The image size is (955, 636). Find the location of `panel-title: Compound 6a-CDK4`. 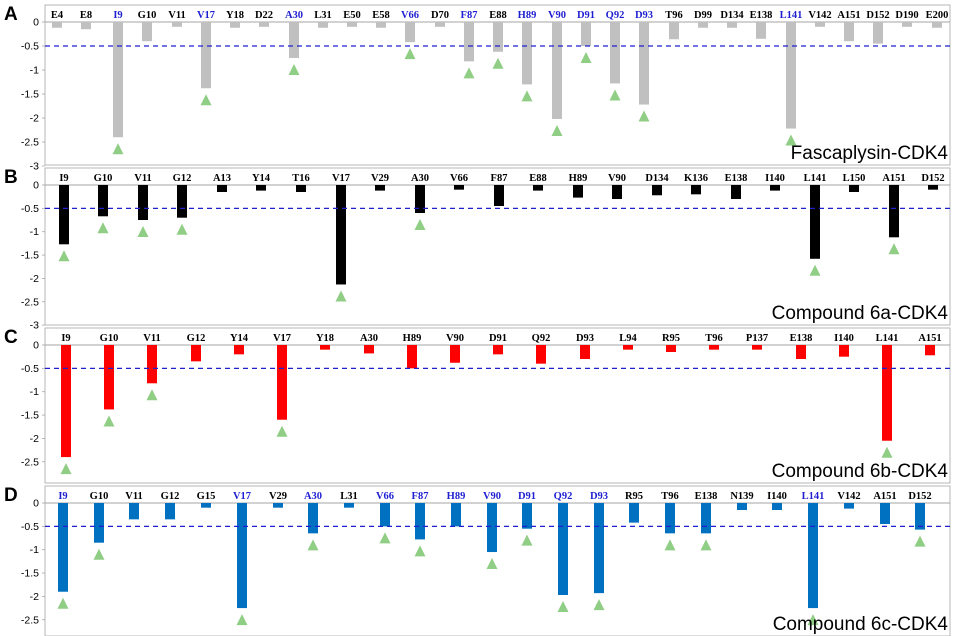

panel-title: Compound 6a-CDK4 is located at coordinates (860, 313).